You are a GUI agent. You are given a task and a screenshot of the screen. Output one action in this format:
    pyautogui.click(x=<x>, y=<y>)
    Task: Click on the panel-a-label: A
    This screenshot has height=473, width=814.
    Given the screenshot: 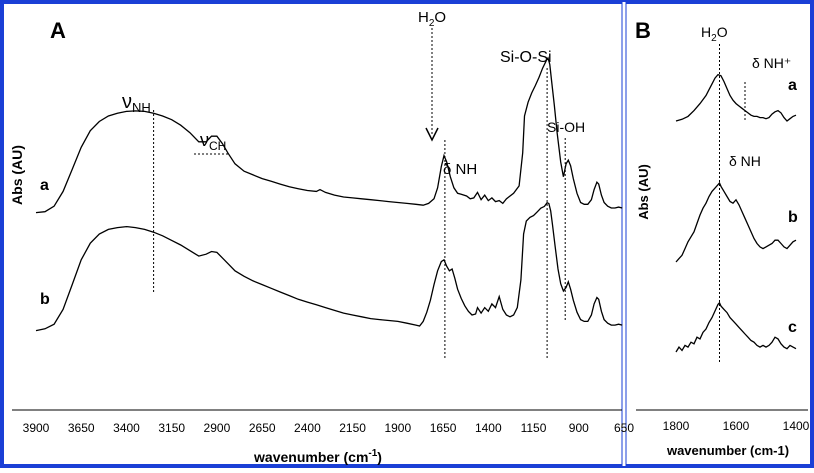 What is the action you would take?
    pyautogui.click(x=58, y=30)
    